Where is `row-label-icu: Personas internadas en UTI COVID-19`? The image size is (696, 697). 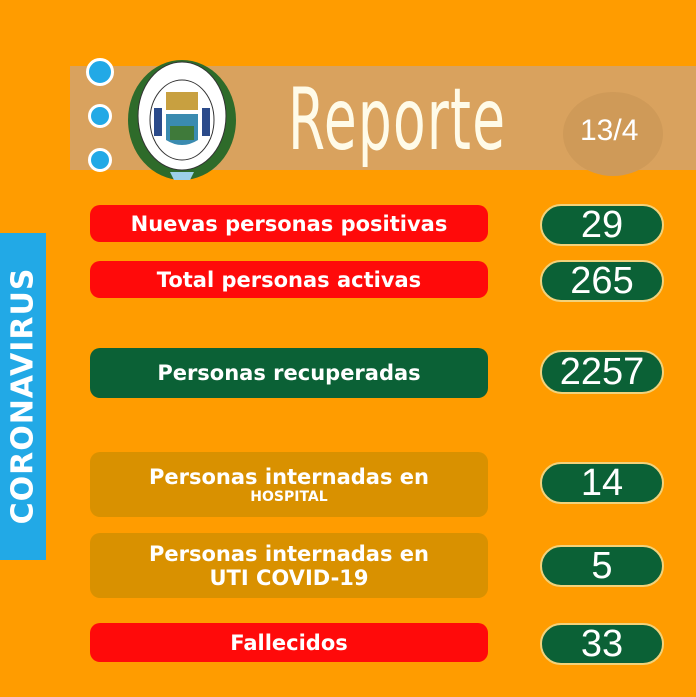
row-label-icu: Personas internadas en UTI COVID-19 is located at coordinates (289, 565).